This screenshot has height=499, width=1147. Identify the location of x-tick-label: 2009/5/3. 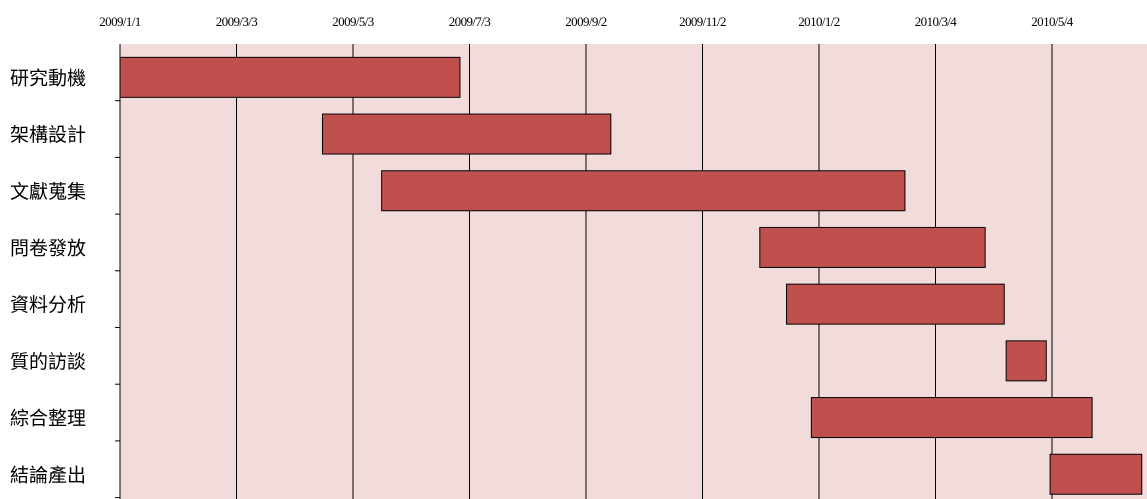
(353, 21).